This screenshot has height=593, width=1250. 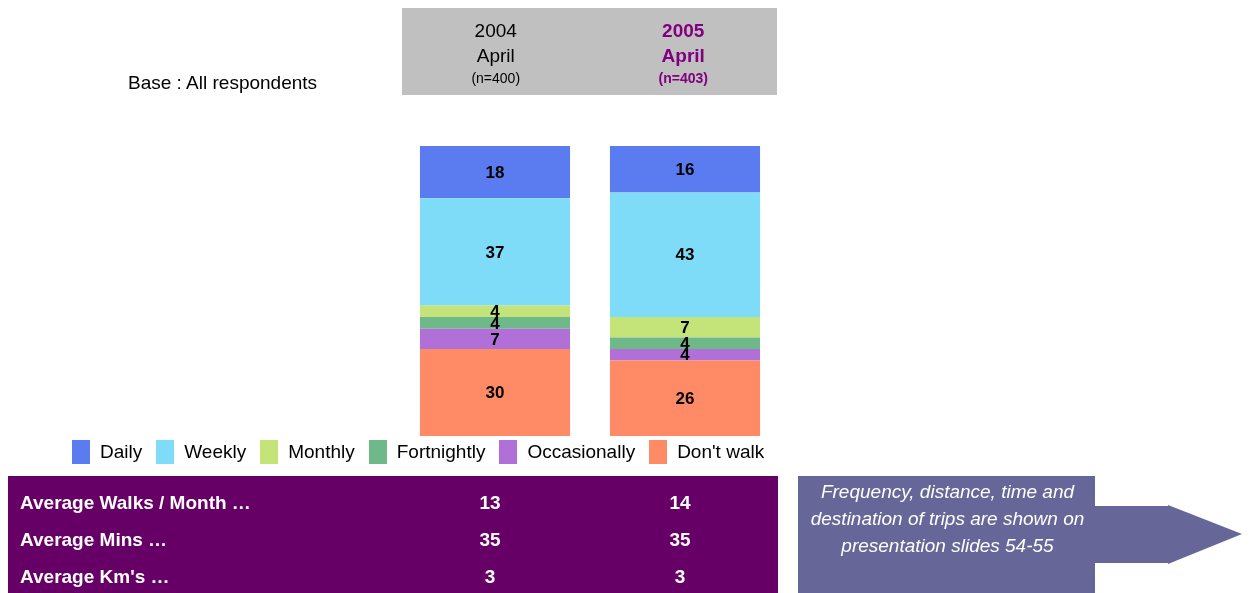 I want to click on legend-label: Fortnightly, so click(x=441, y=452).